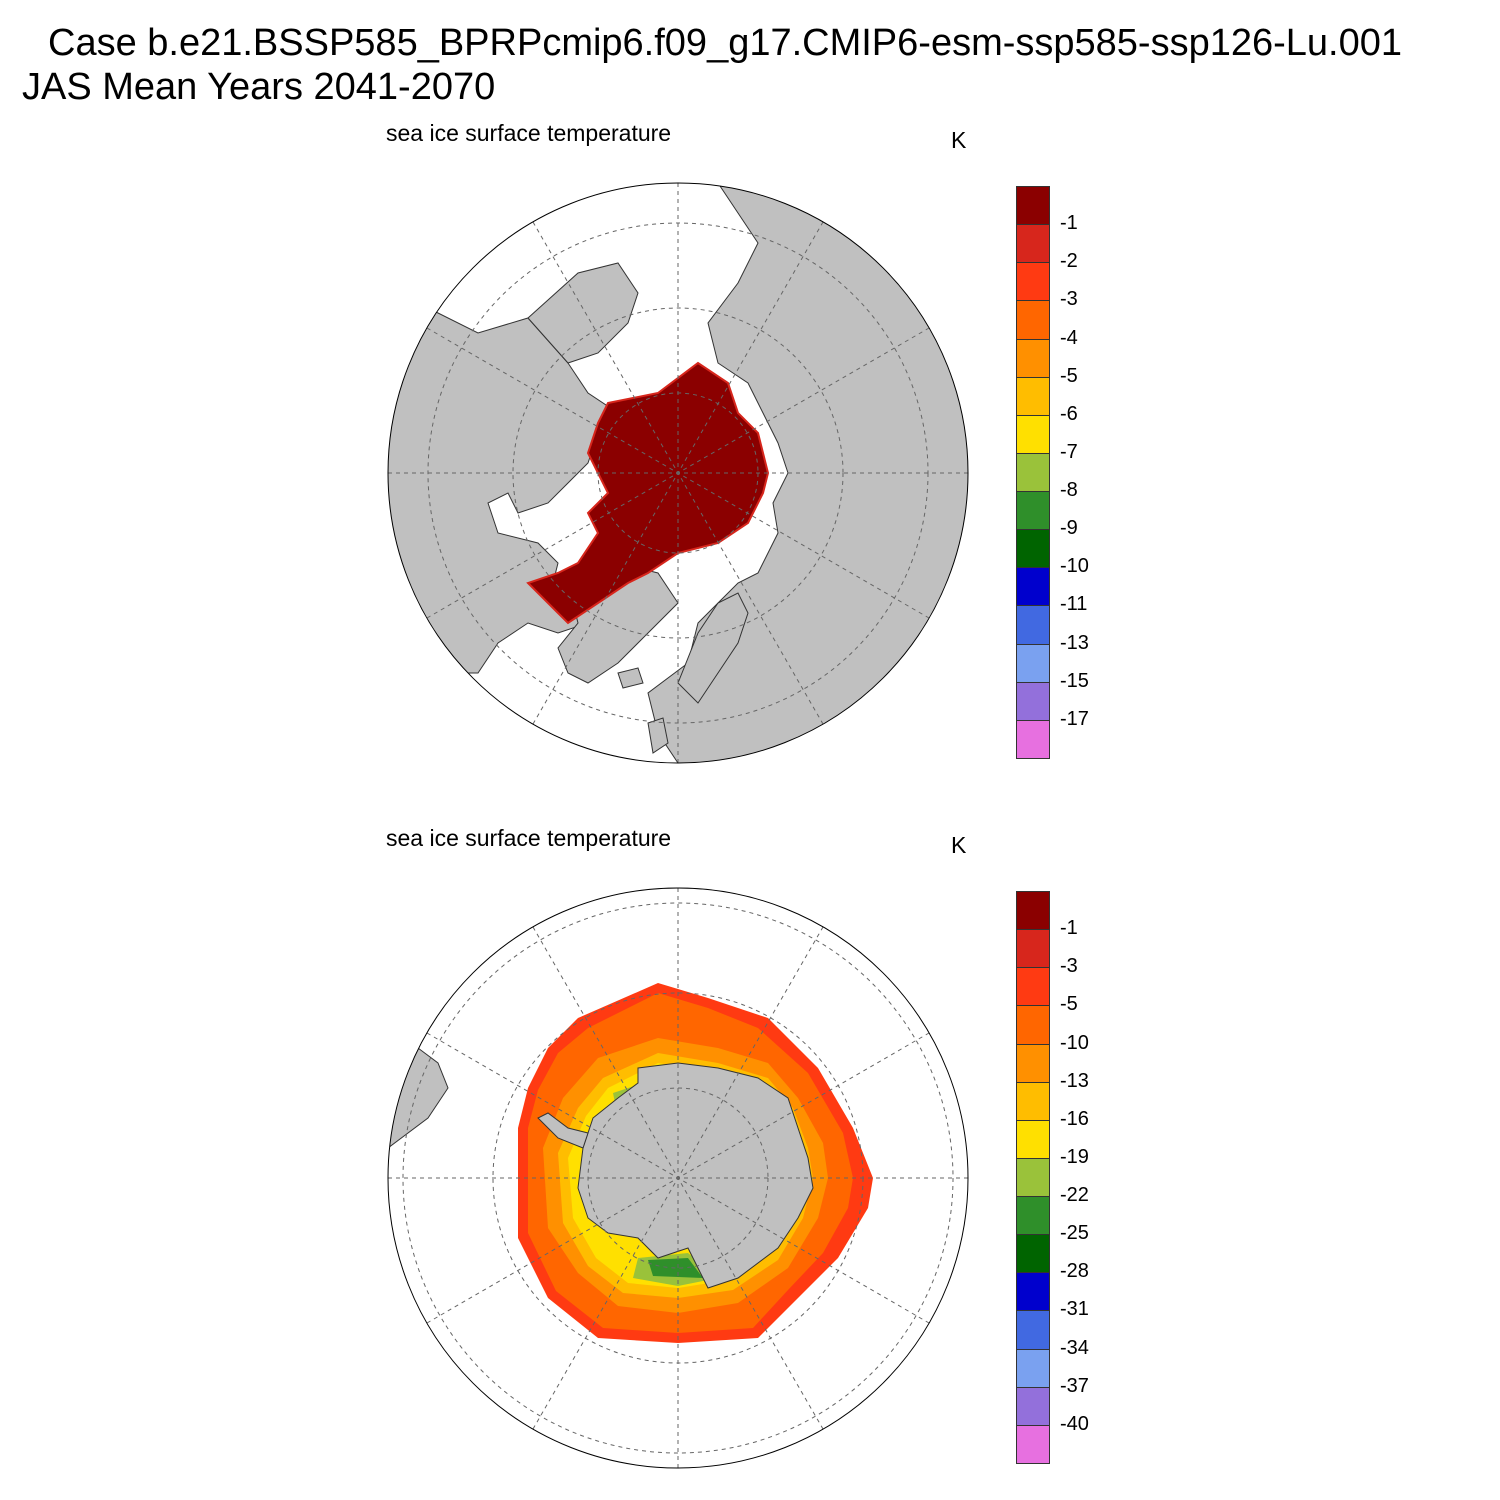 This screenshot has width=1500, height=1500. Describe the element at coordinates (1074, 1042) in the screenshot. I see `south-colorbar-label: -10` at that location.